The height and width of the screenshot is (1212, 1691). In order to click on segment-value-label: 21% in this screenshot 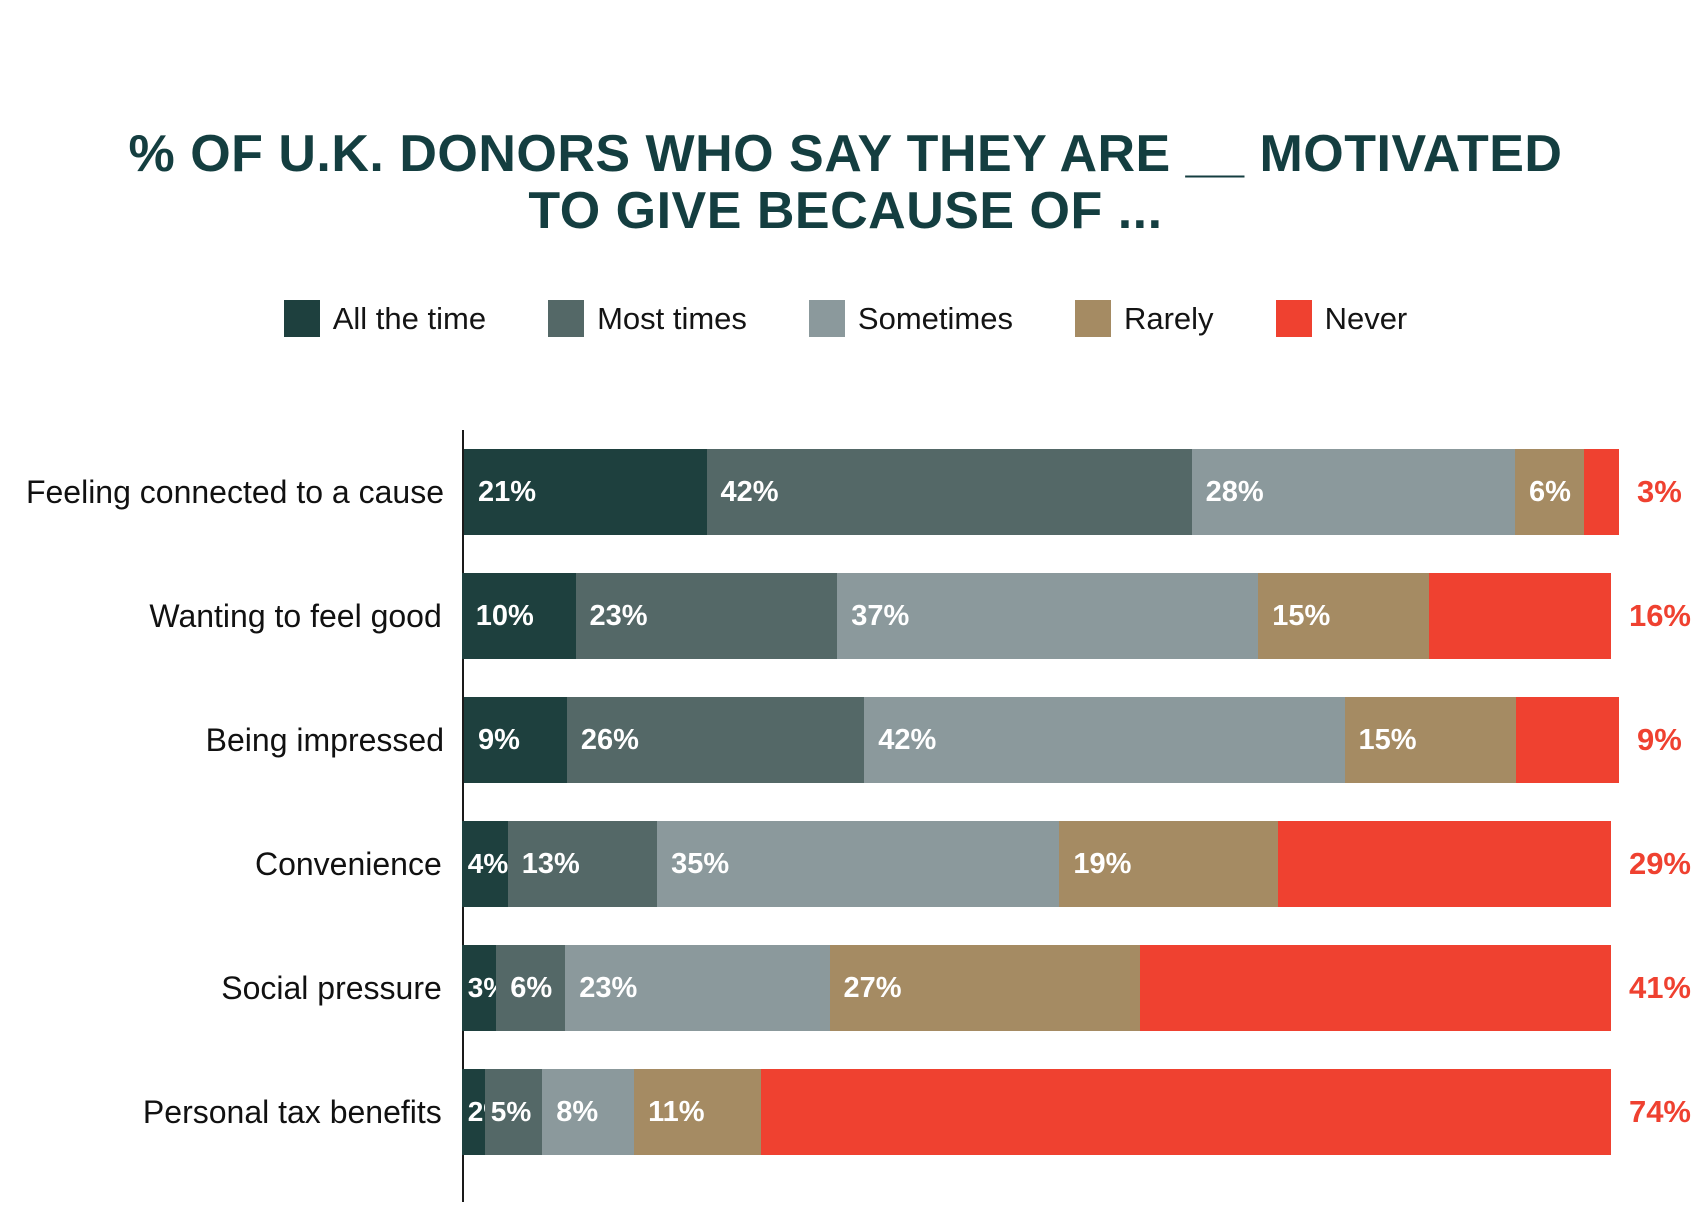, I will do `click(507, 491)`.